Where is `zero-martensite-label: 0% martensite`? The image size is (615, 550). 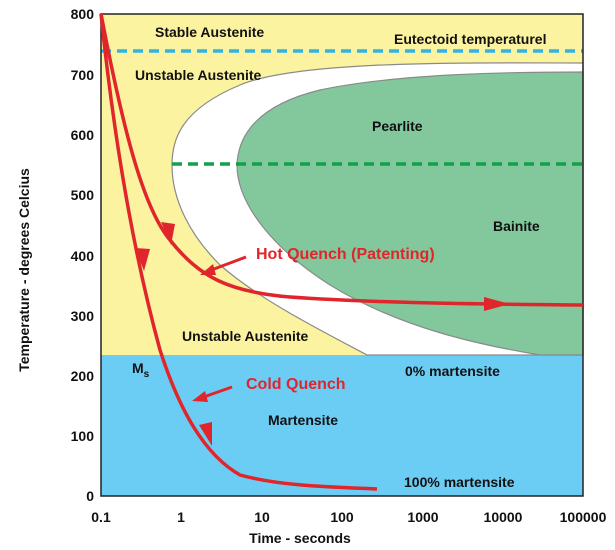 zero-martensite-label: 0% martensite is located at coordinates (452, 371).